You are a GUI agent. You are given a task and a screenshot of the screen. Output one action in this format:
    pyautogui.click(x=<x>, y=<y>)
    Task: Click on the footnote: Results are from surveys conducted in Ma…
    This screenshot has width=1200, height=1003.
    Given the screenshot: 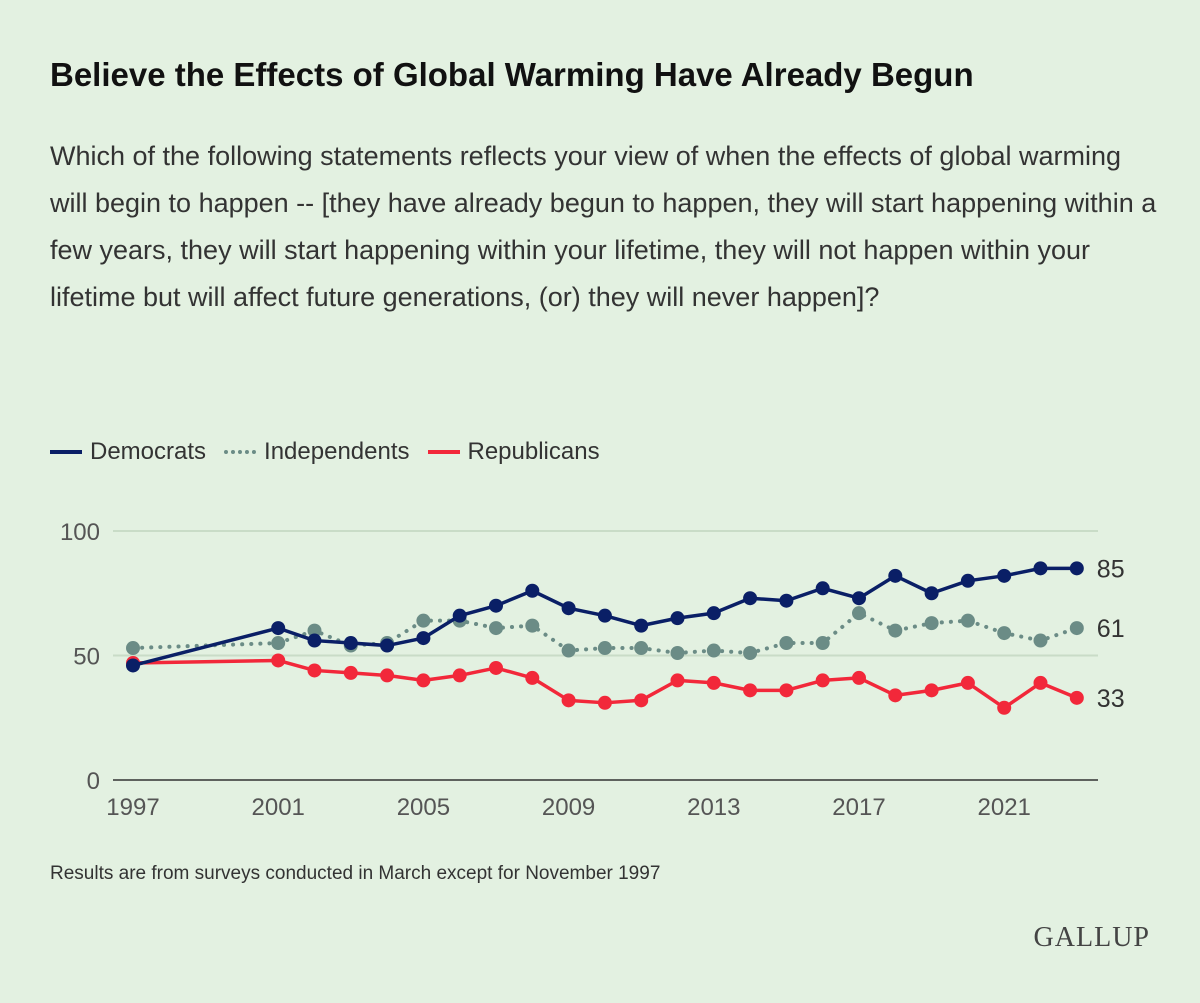 What is the action you would take?
    pyautogui.click(x=355, y=873)
    